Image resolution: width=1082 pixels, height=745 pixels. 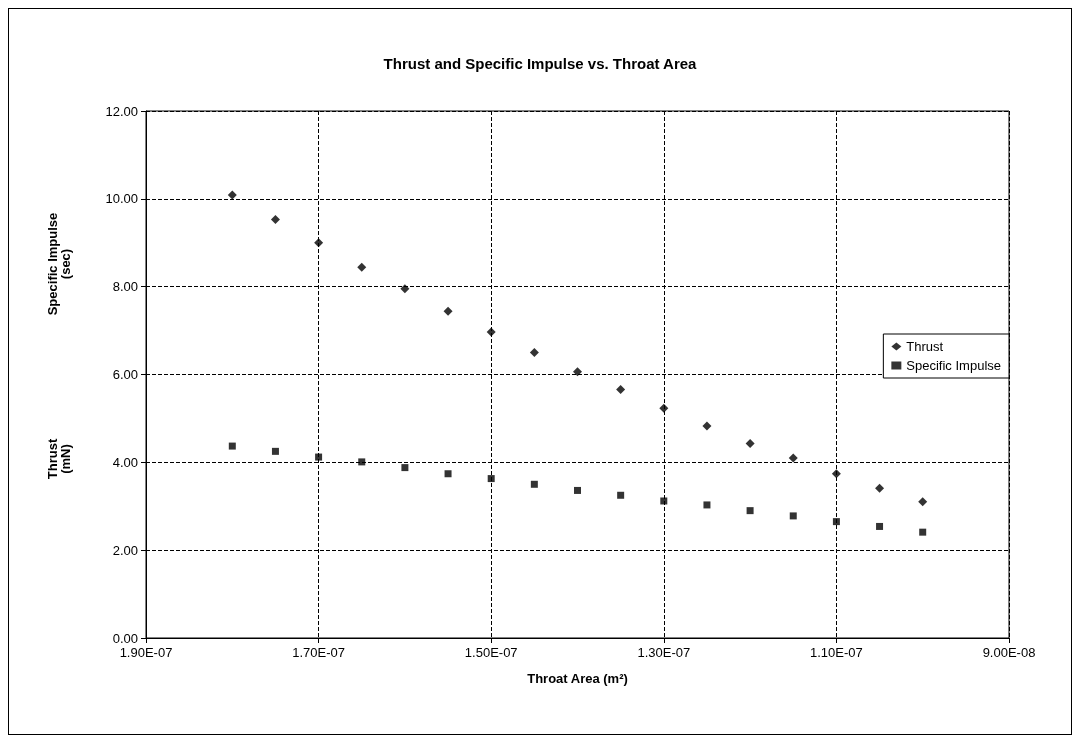 I want to click on y-tick-label: 10.00, so click(x=121, y=199).